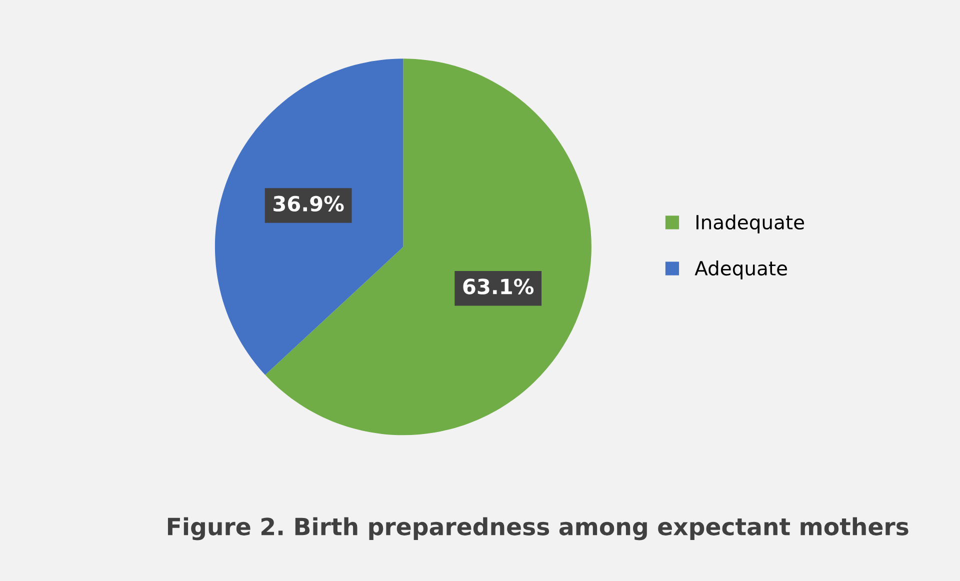 The height and width of the screenshot is (581, 960). I want to click on legend-label: Adequate, so click(740, 270).